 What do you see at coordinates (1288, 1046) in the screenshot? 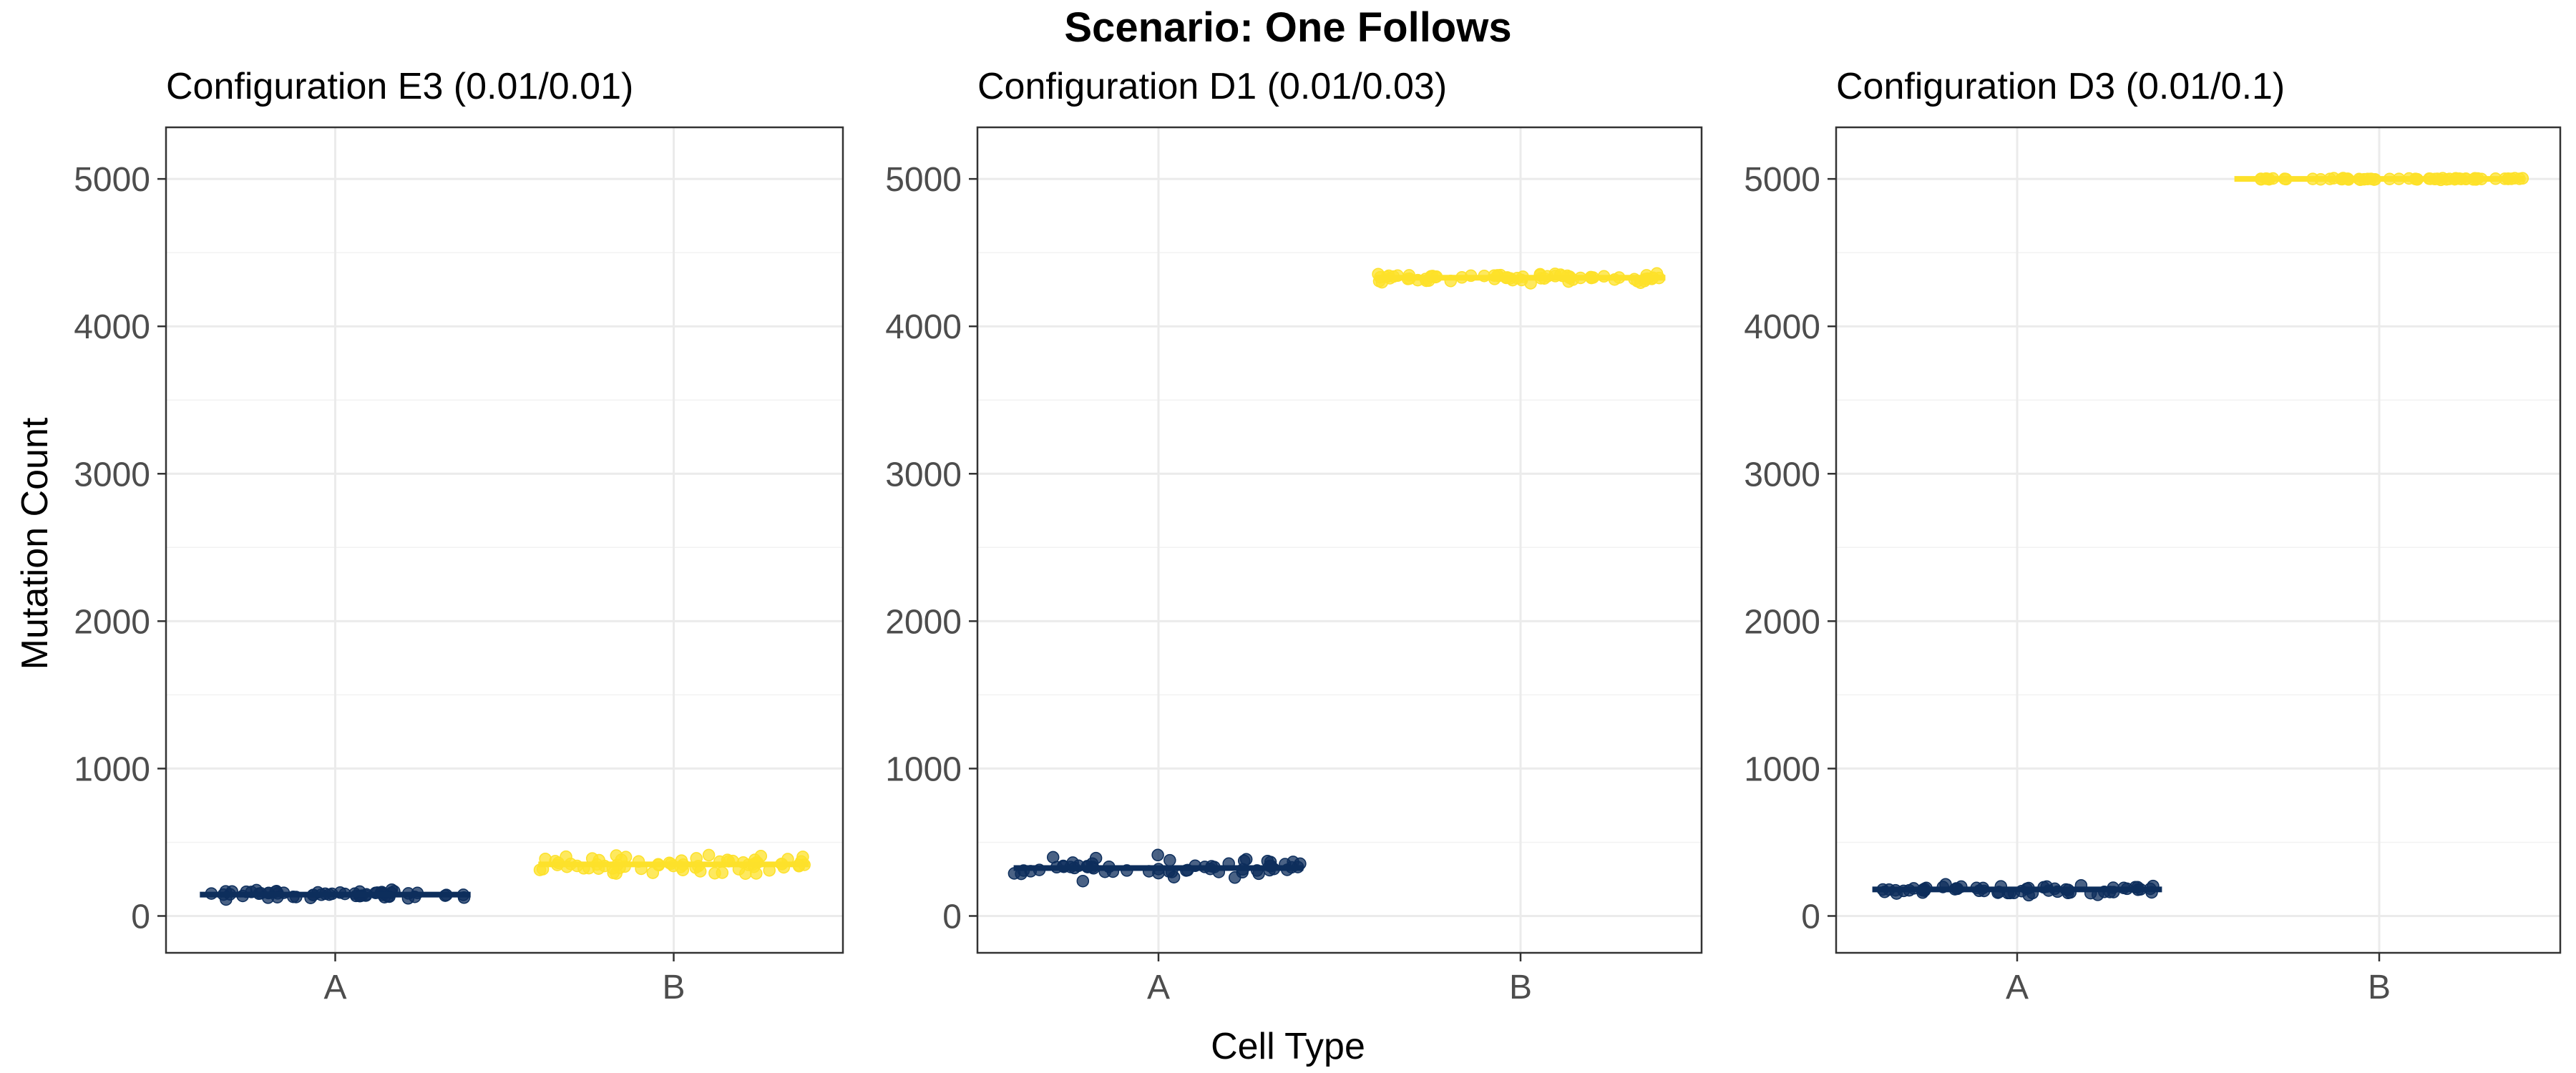
I see `x-axis-label: Cell Type` at bounding box center [1288, 1046].